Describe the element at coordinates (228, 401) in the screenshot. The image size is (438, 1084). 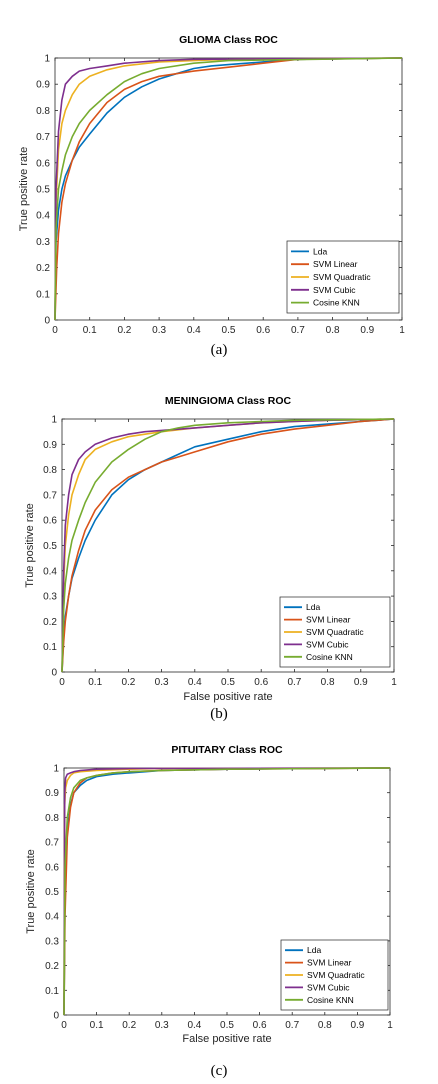
I see `chart-title: MENINGIOMA Class ROC` at that location.